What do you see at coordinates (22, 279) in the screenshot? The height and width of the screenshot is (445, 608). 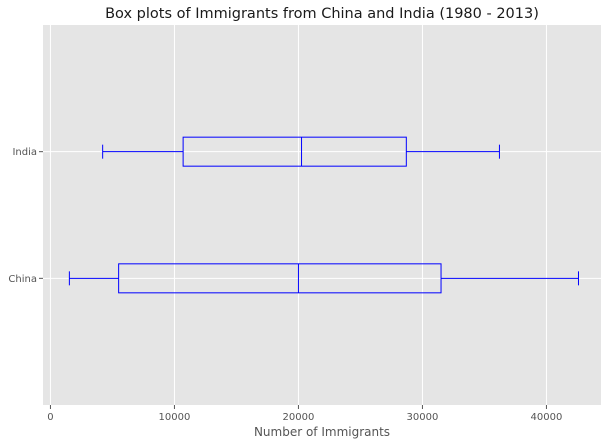 I see `y-tick-label-china: China` at bounding box center [22, 279].